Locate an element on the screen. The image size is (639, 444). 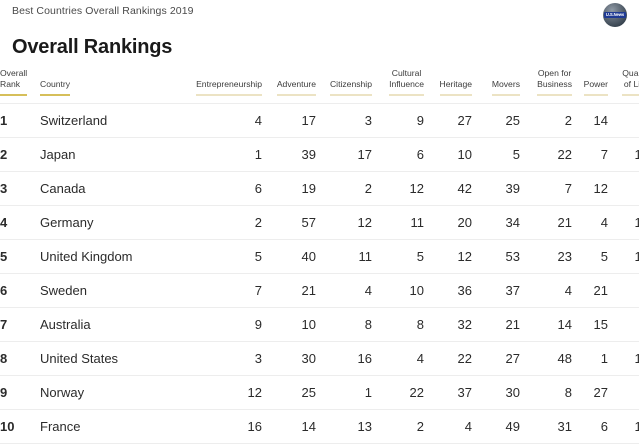
table-header-row: Overall Rank Country Entrepreneurship is located at coordinates (319, 86).